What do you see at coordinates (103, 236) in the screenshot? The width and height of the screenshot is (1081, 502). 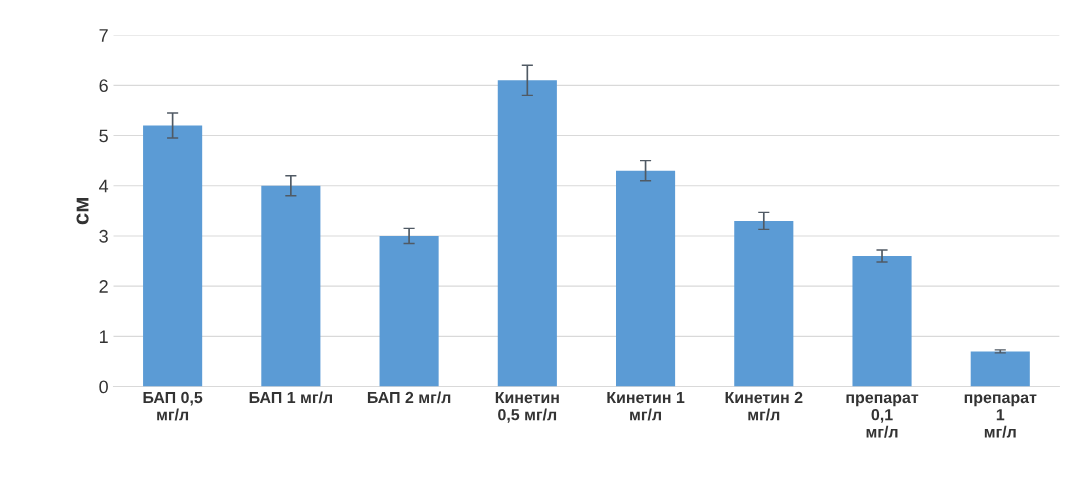 I see `y-tick-label: 3` at bounding box center [103, 236].